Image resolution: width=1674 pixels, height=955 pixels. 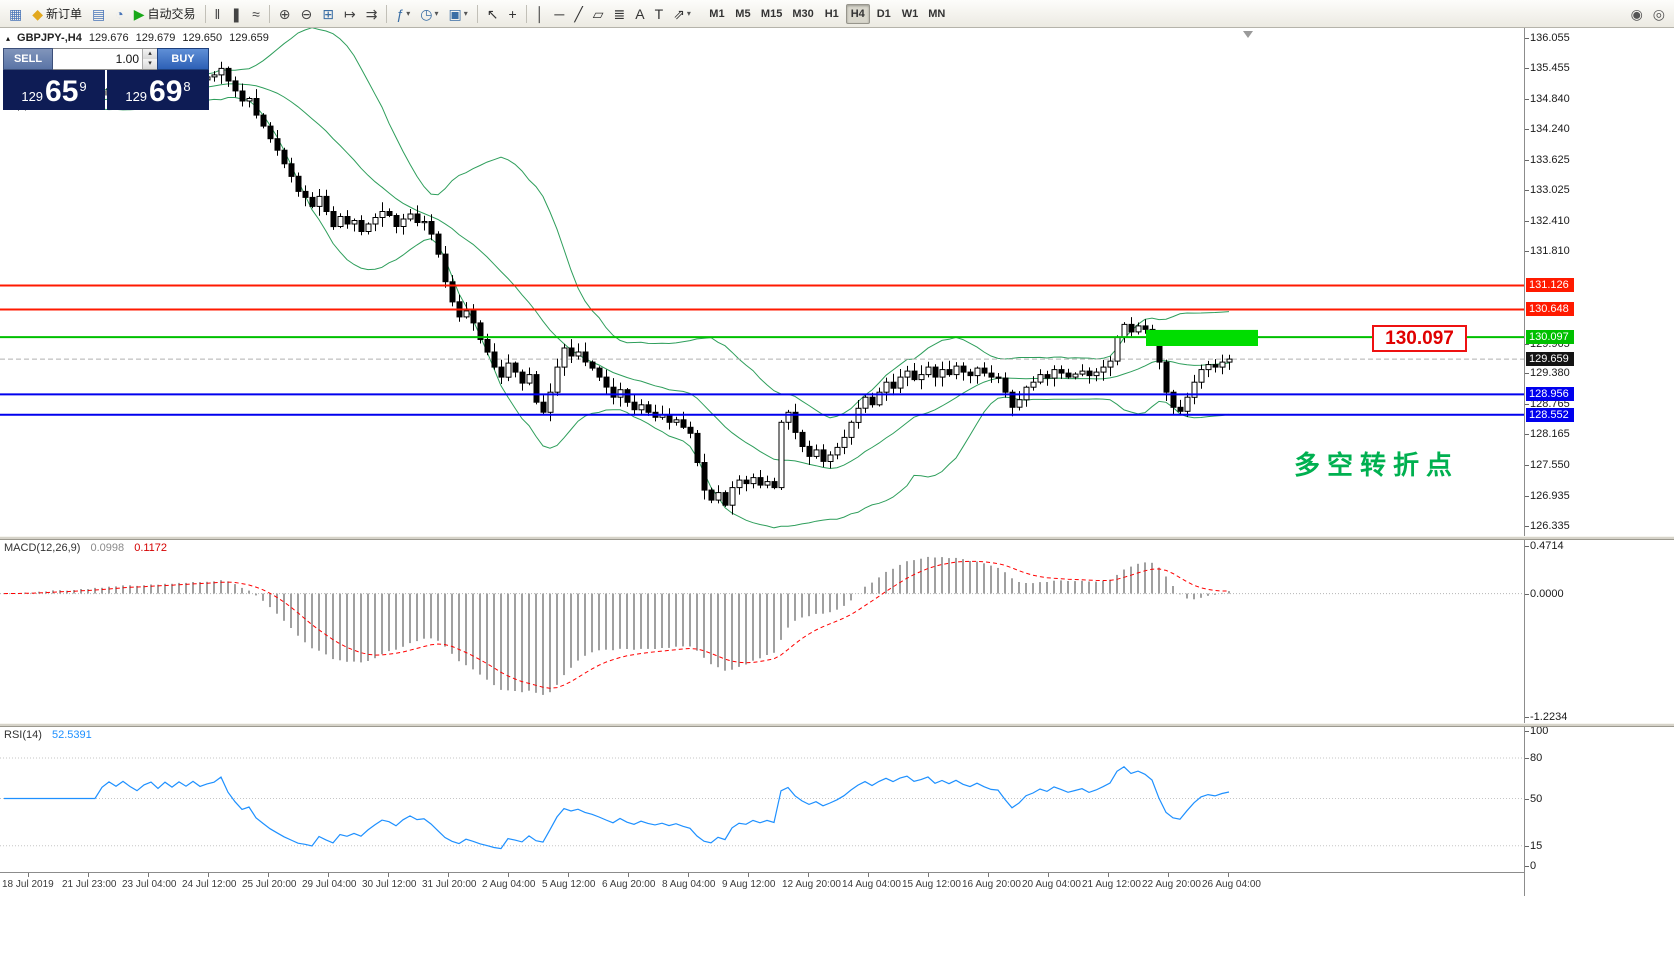 What do you see at coordinates (150, 54) in the screenshot?
I see `volume-increase-button: ▴` at bounding box center [150, 54].